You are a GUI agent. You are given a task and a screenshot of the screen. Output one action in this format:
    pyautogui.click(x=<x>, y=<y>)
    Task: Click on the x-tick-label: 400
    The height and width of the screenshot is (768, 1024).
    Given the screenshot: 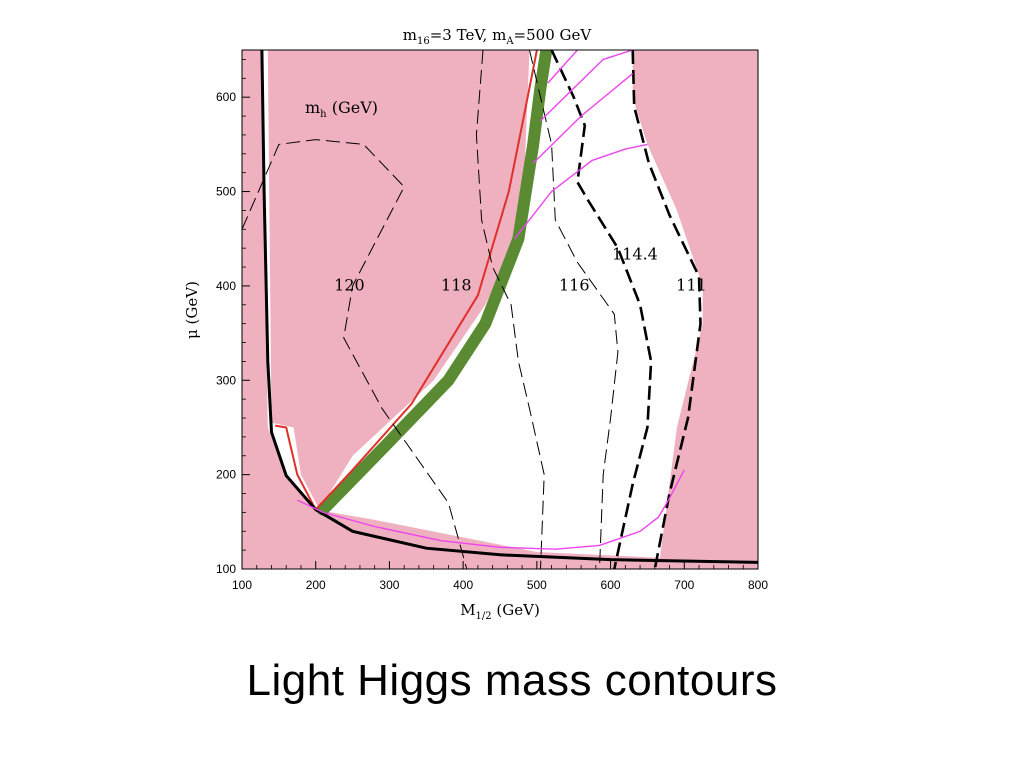 What is the action you would take?
    pyautogui.click(x=463, y=585)
    